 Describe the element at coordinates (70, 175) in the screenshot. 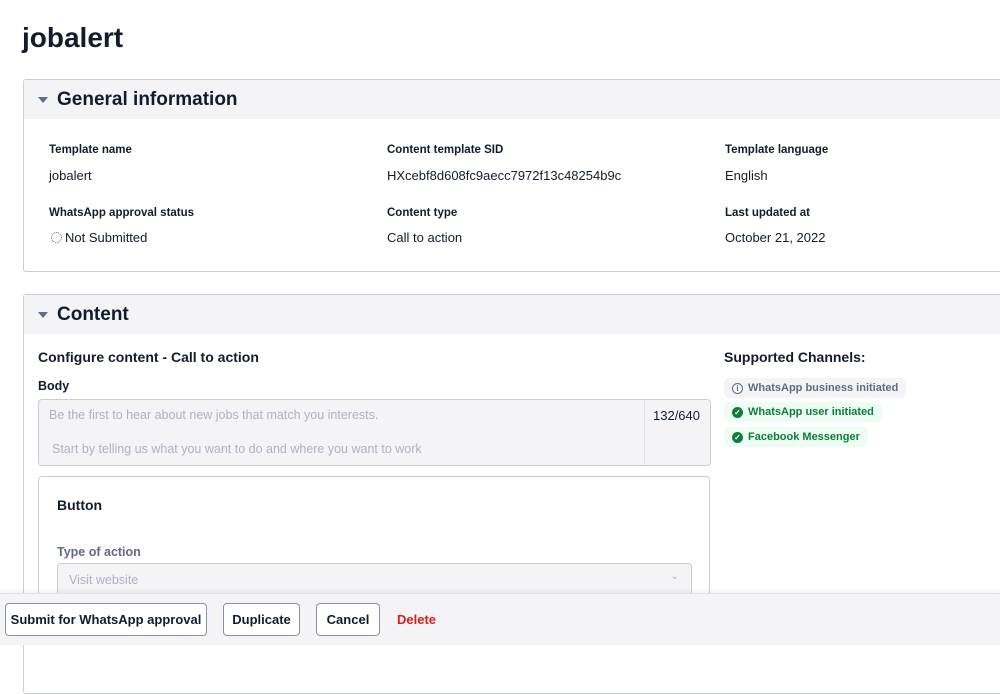

I see `template-name-value: jobalert` at that location.